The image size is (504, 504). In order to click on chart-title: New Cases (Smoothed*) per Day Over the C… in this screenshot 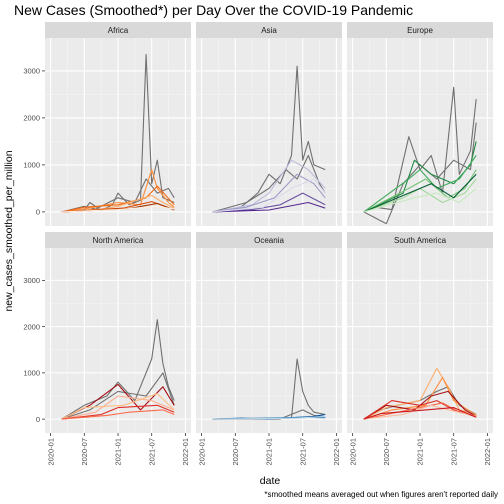, I will do `click(213, 10)`.